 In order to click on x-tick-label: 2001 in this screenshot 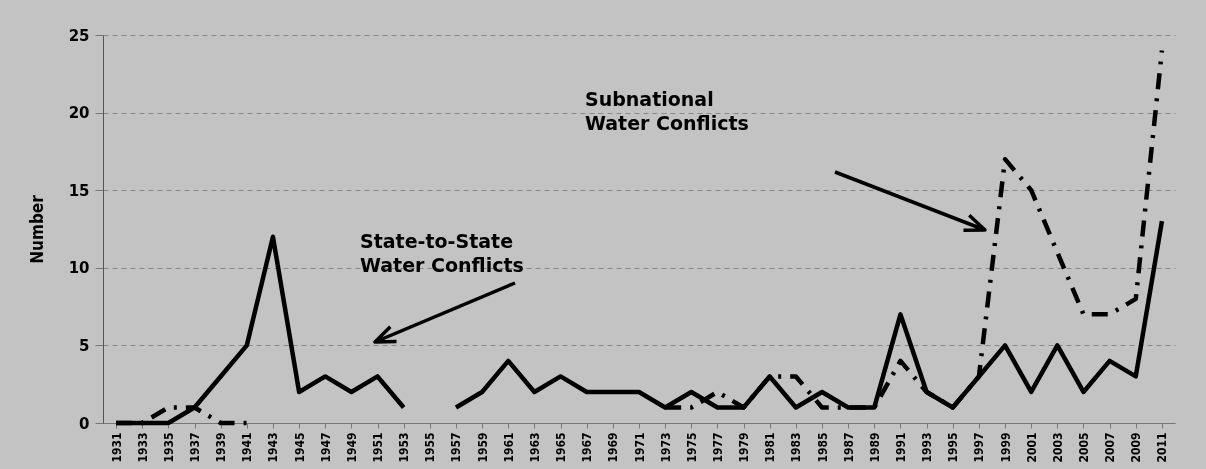, I will do `click(1031, 447)`.